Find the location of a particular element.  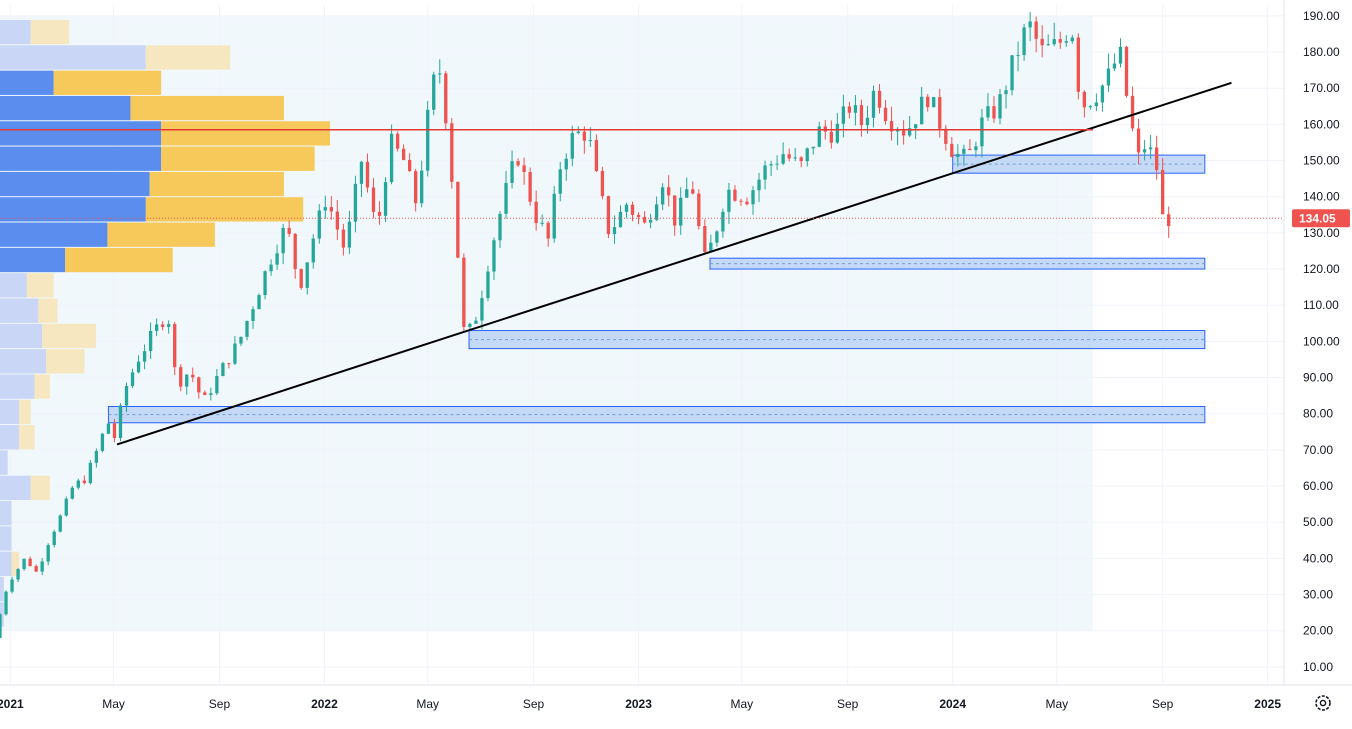

price-axis-tick-label: 120.00 is located at coordinates (1321, 269).